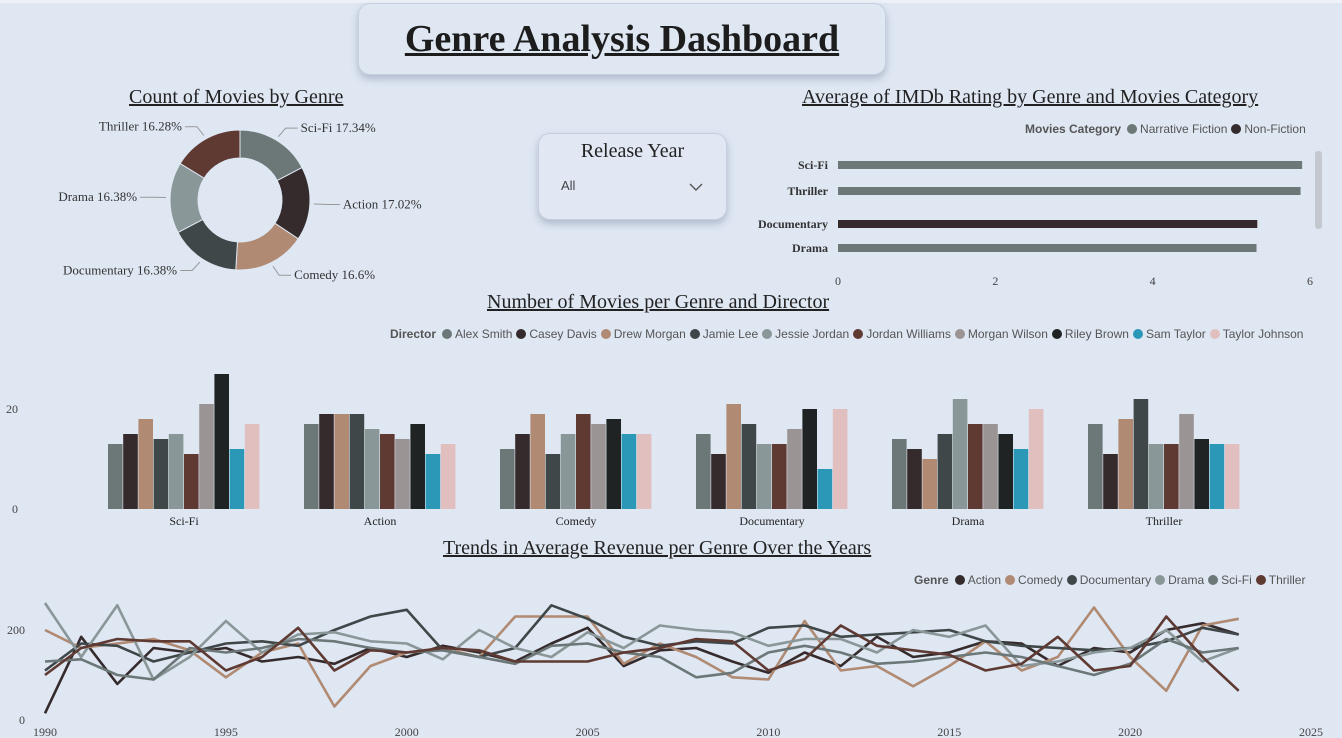 This screenshot has height=738, width=1342. I want to click on rating-legend-item: Narrative Fiction, so click(1177, 129).